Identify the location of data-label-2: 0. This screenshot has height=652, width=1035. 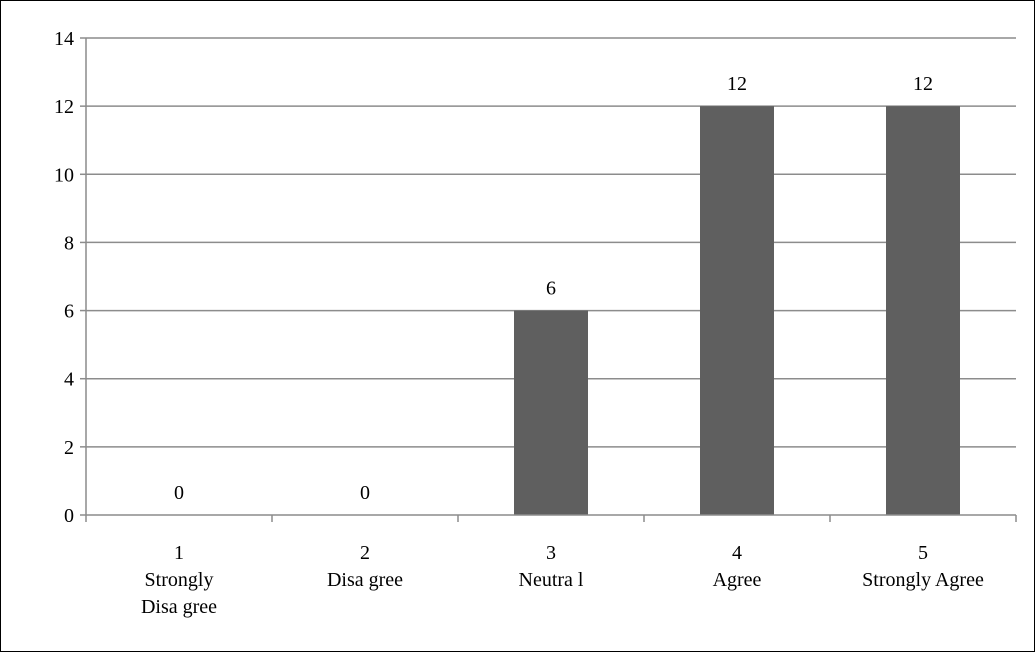
(365, 493).